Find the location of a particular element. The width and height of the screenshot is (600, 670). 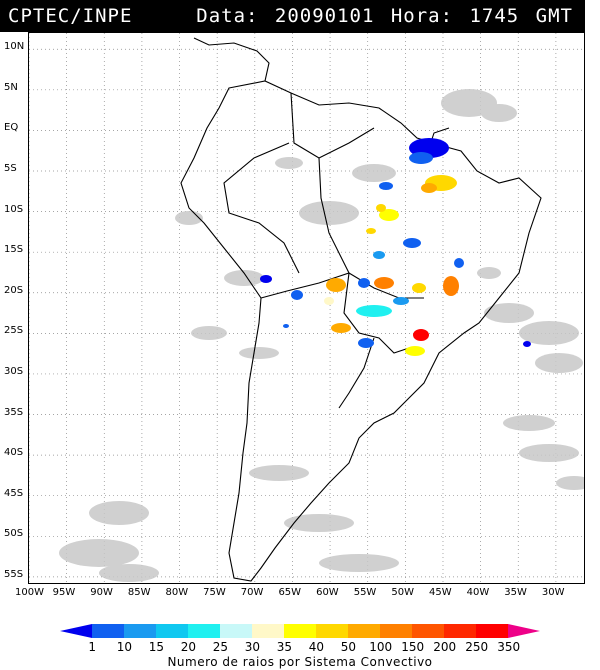

colorbar-tick-label: 250 is located at coordinates (477, 647).